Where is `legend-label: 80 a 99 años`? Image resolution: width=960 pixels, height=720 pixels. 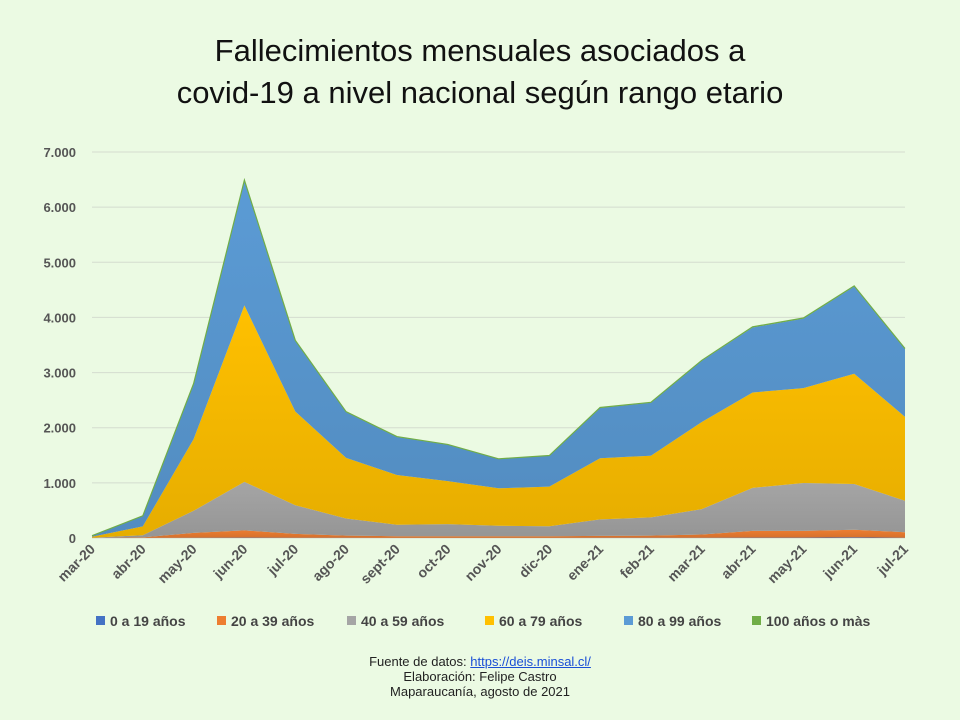 legend-label: 80 a 99 años is located at coordinates (679, 621).